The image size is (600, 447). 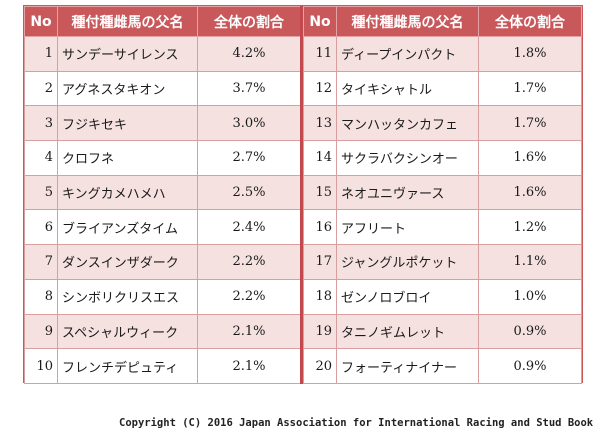 I want to click on sire-name: クロフネ, so click(x=127, y=158).